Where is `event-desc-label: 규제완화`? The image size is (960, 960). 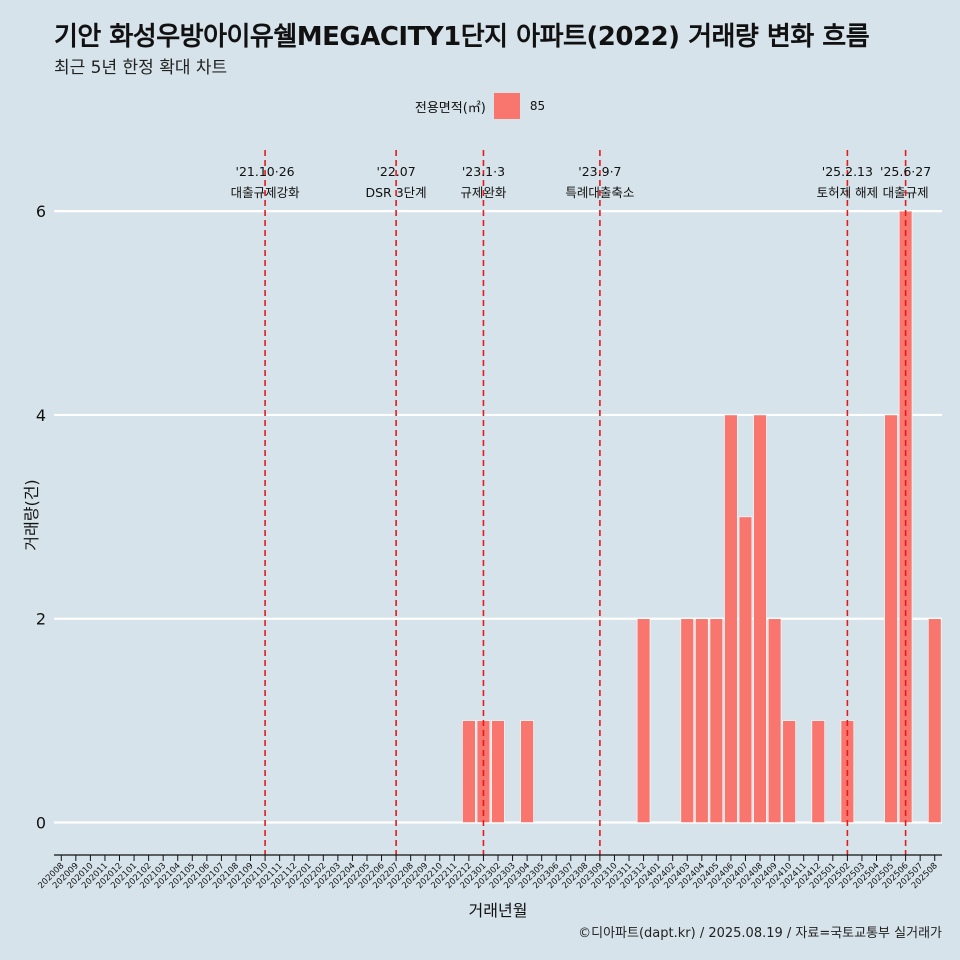
event-desc-label: 규제완화 is located at coordinates (483, 192).